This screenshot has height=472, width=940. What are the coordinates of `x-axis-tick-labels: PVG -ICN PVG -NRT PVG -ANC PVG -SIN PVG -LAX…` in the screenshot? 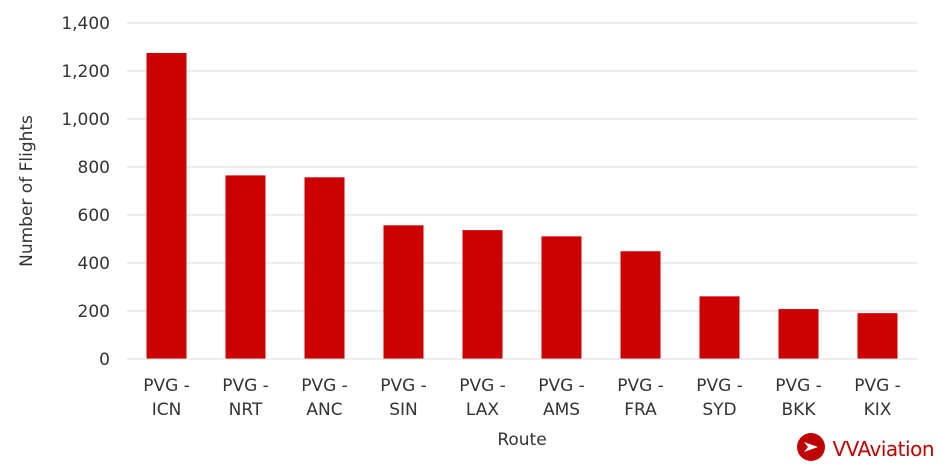 It's located at (522, 398).